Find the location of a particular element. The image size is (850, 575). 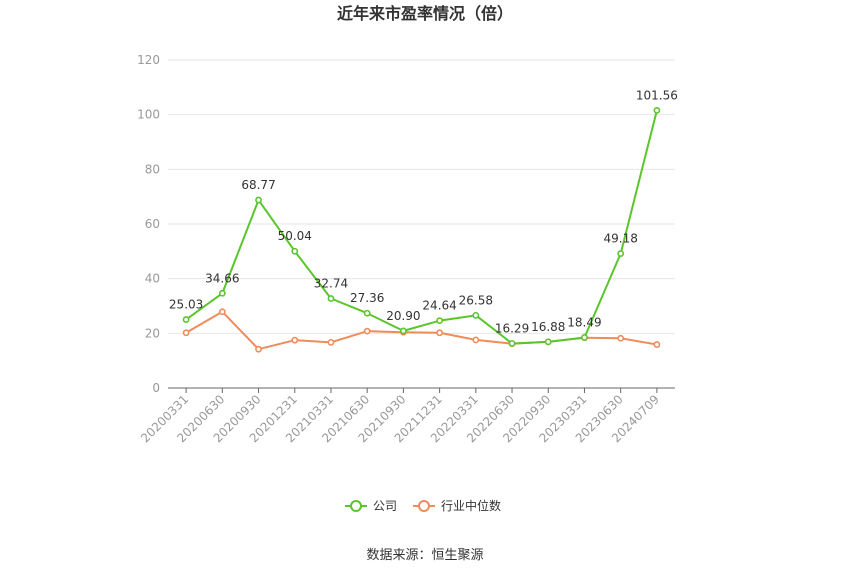

data-label: 49.18 is located at coordinates (620, 239).